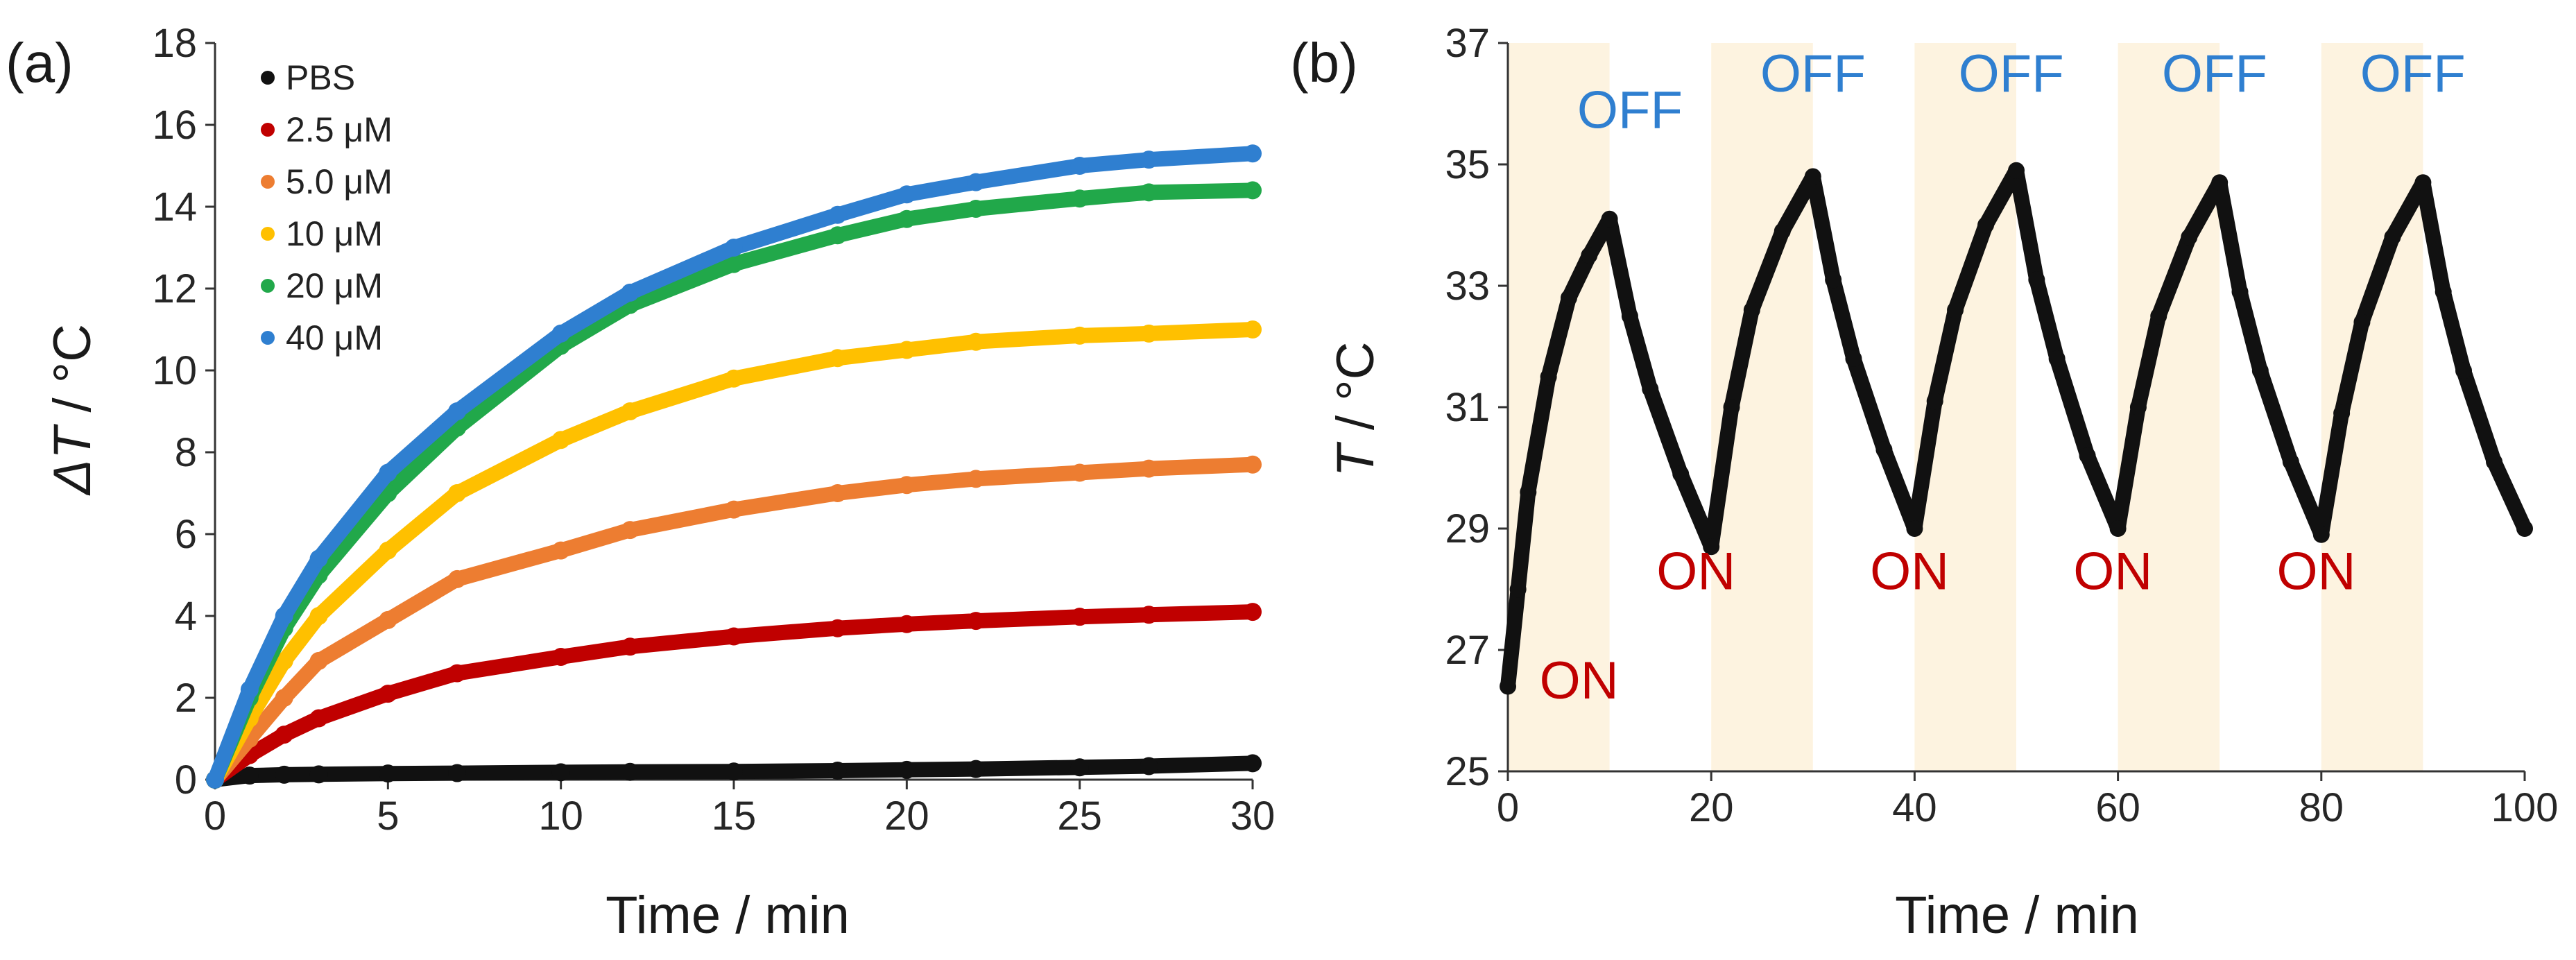  What do you see at coordinates (186, 698) in the screenshot?
I see `panel-a-y-tick-label: 2` at bounding box center [186, 698].